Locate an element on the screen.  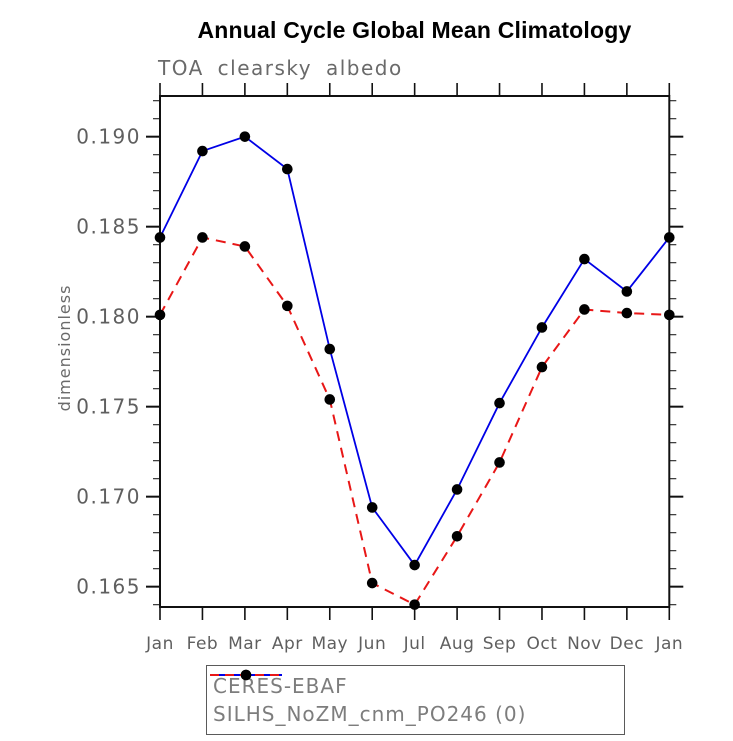
x-tick-label: Oct is located at coordinates (542, 644).